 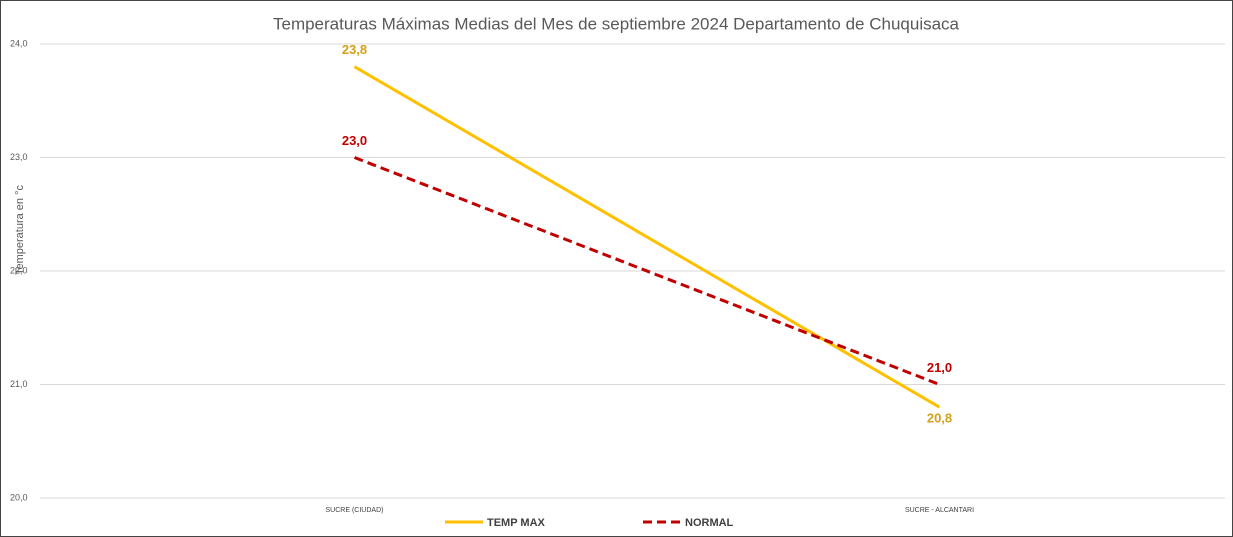 What do you see at coordinates (19, 270) in the screenshot?
I see `y-tick-label: 22,0` at bounding box center [19, 270].